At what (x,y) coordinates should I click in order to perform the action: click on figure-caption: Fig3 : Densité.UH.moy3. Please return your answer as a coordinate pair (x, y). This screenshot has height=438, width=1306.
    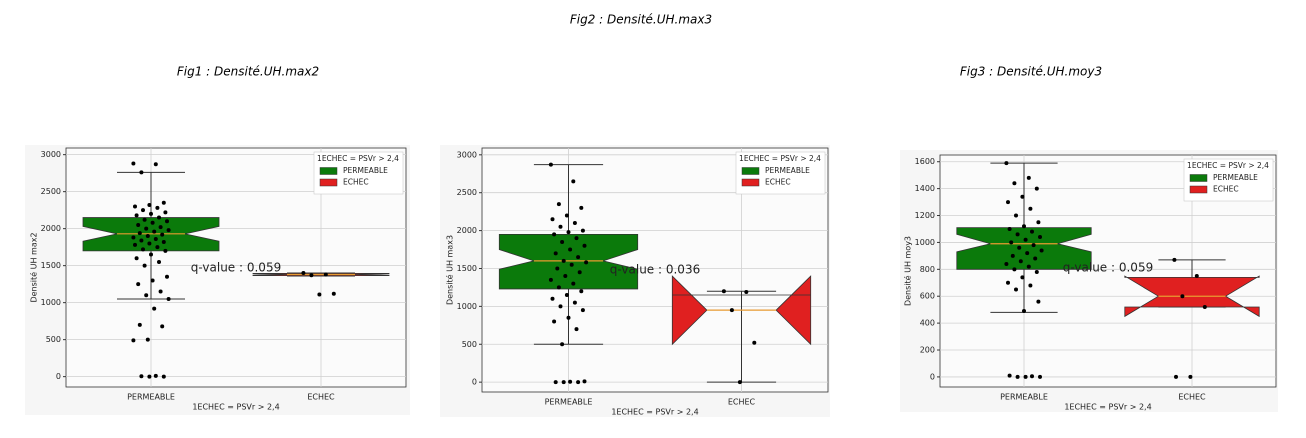
    Looking at the image, I should click on (1031, 72).